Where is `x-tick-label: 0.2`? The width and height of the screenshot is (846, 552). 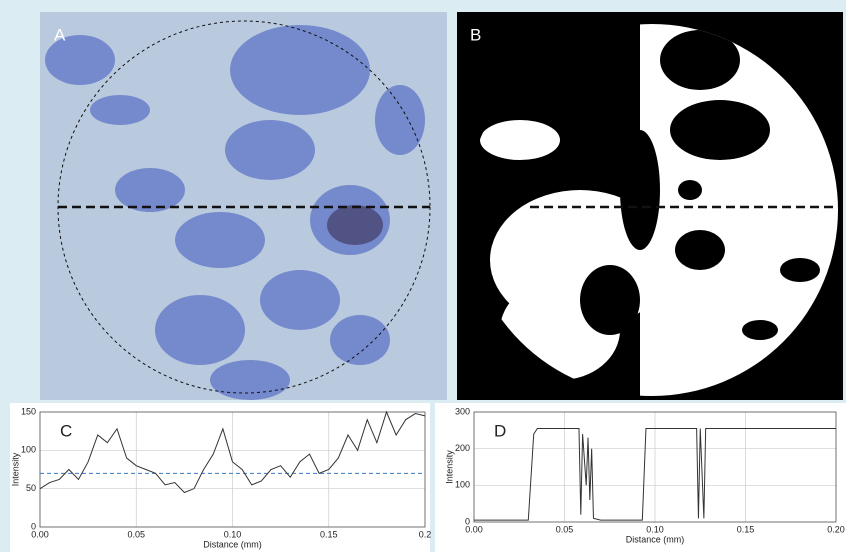 x-tick-label: 0.2 is located at coordinates (425, 534).